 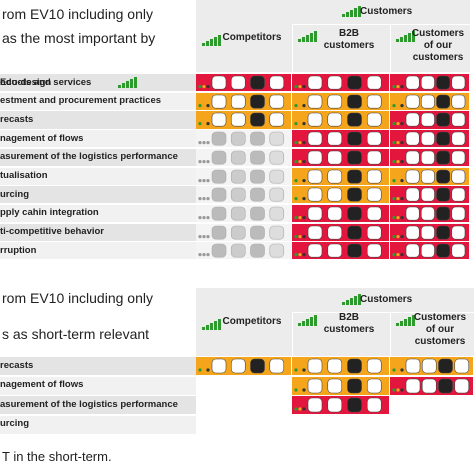 I want to click on column-header-line: B2B, so click(x=348, y=317).